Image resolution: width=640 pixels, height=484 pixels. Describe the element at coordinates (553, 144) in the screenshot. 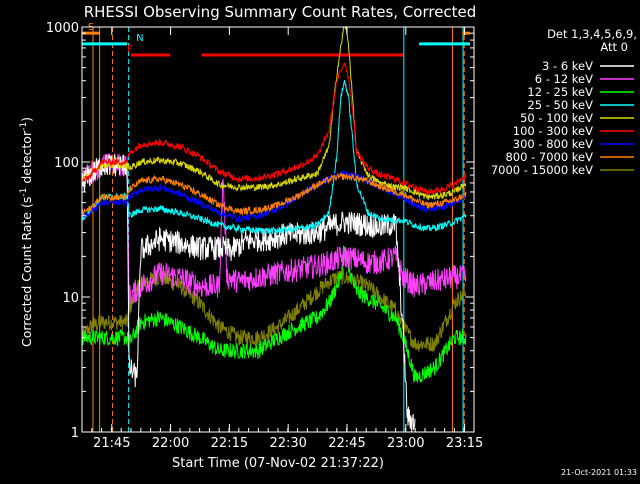

I see `legend-label: 300 - 800 keV` at that location.